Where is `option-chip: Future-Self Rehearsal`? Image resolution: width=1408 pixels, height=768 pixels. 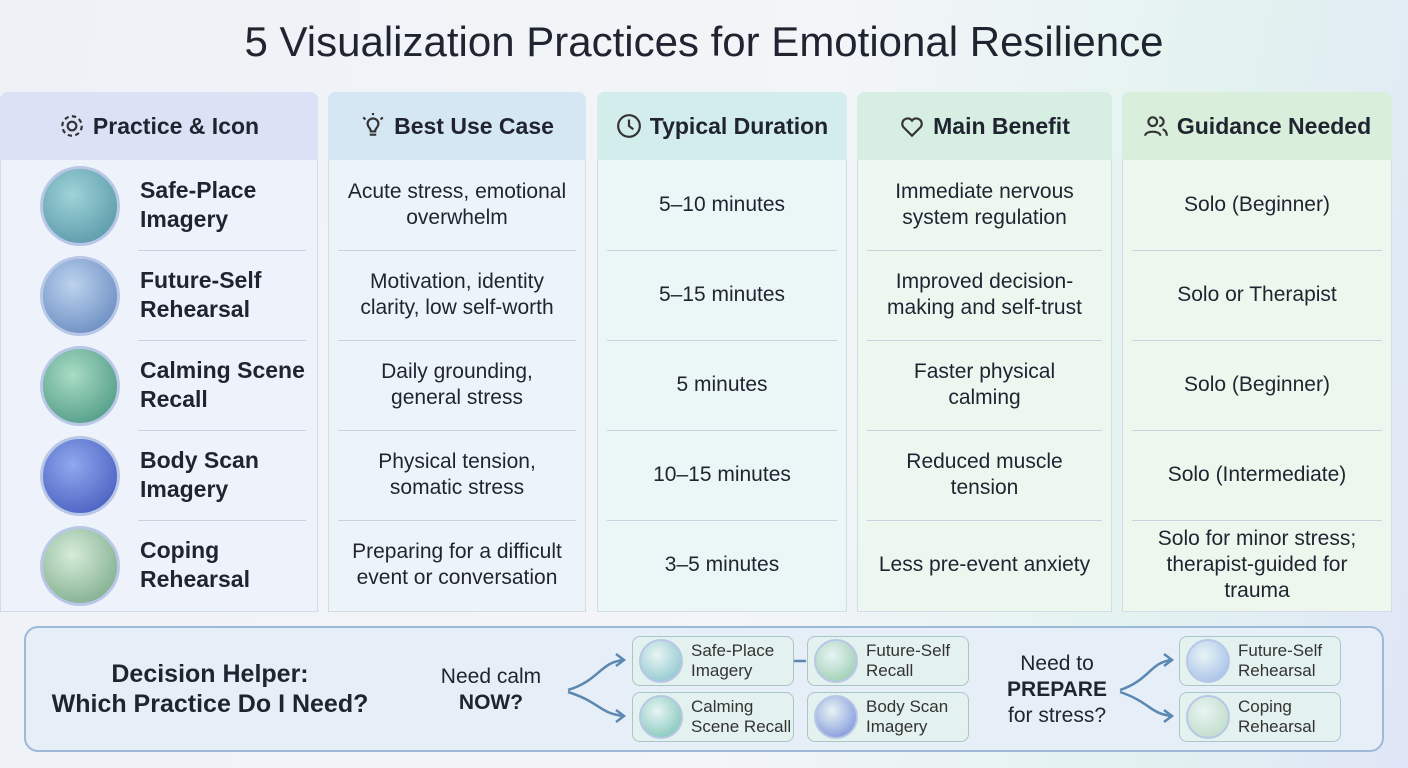
option-chip: Future-Self Rehearsal is located at coordinates (1260, 661).